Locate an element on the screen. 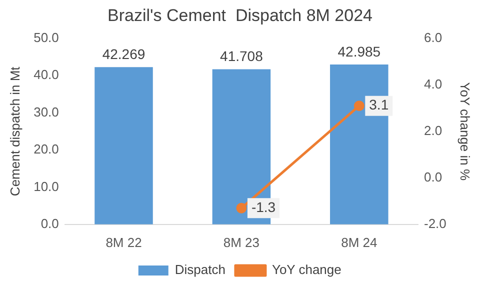 This screenshot has height=289, width=480. data-label: 42.269 is located at coordinates (124, 54).